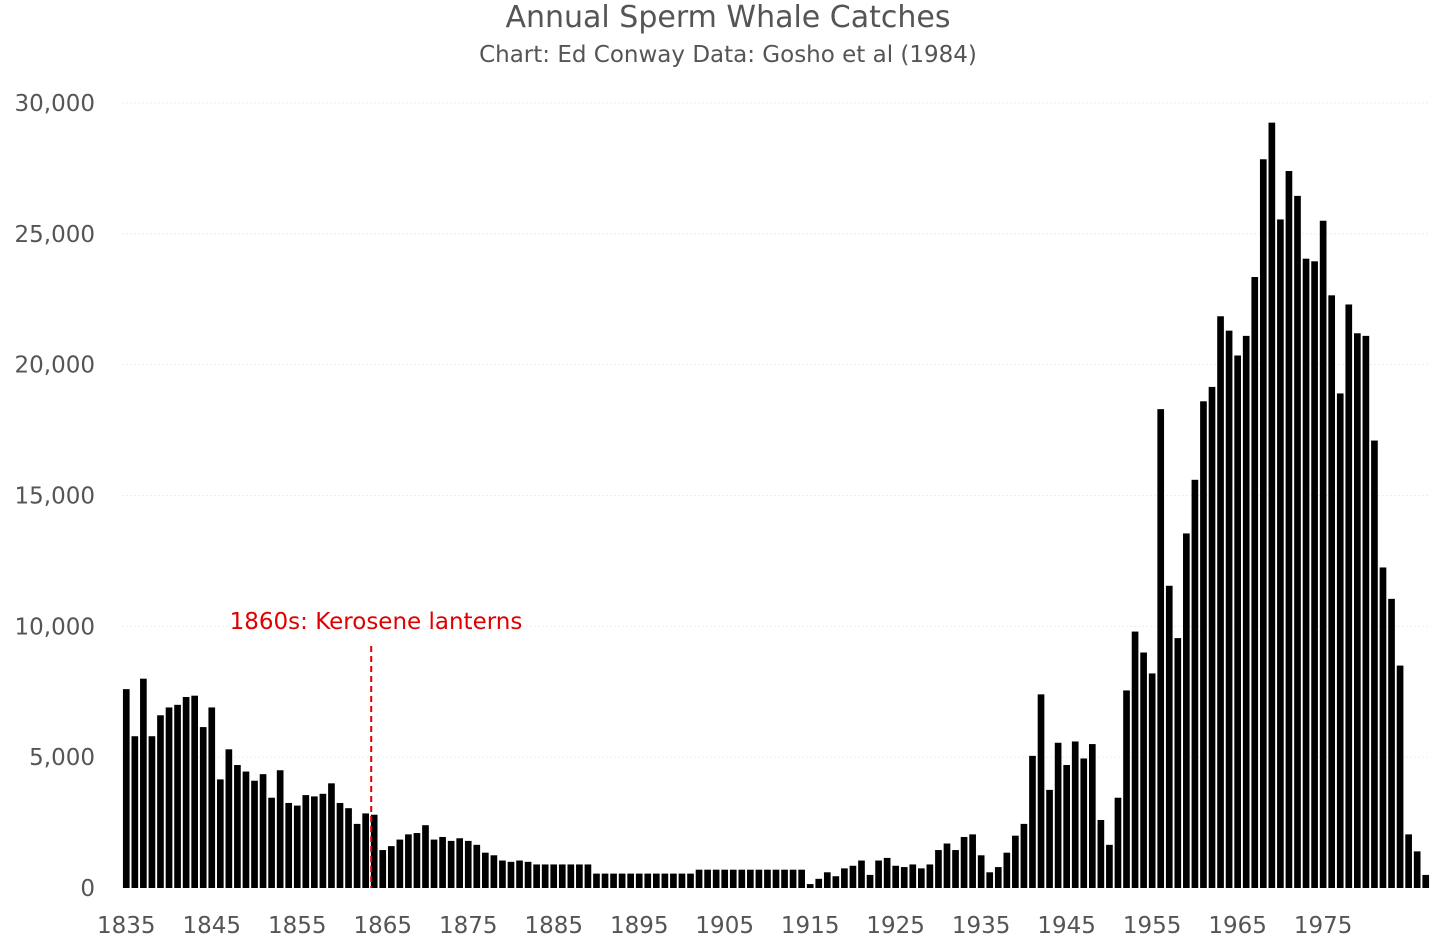 This screenshot has height=946, width=1456. I want to click on x-tick-label: 1975, so click(1323, 926).